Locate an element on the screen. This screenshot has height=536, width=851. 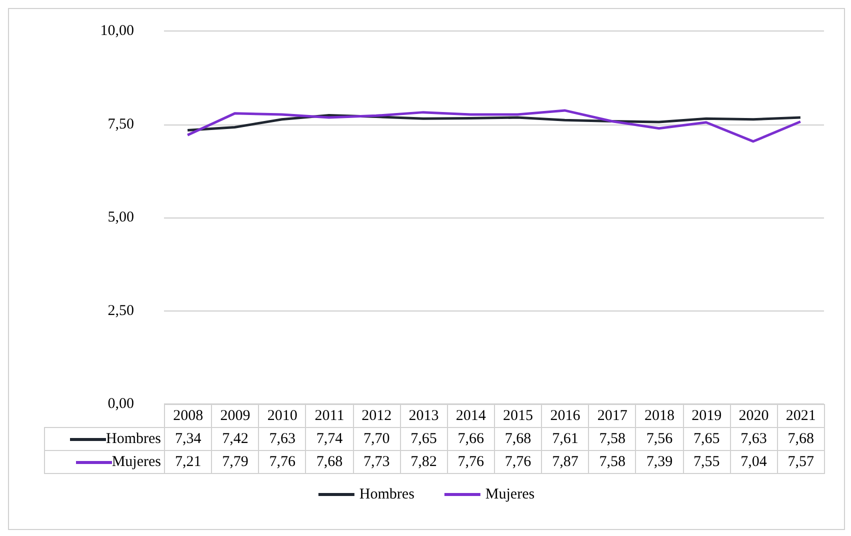
text: Hombres is located at coordinates (386, 494).